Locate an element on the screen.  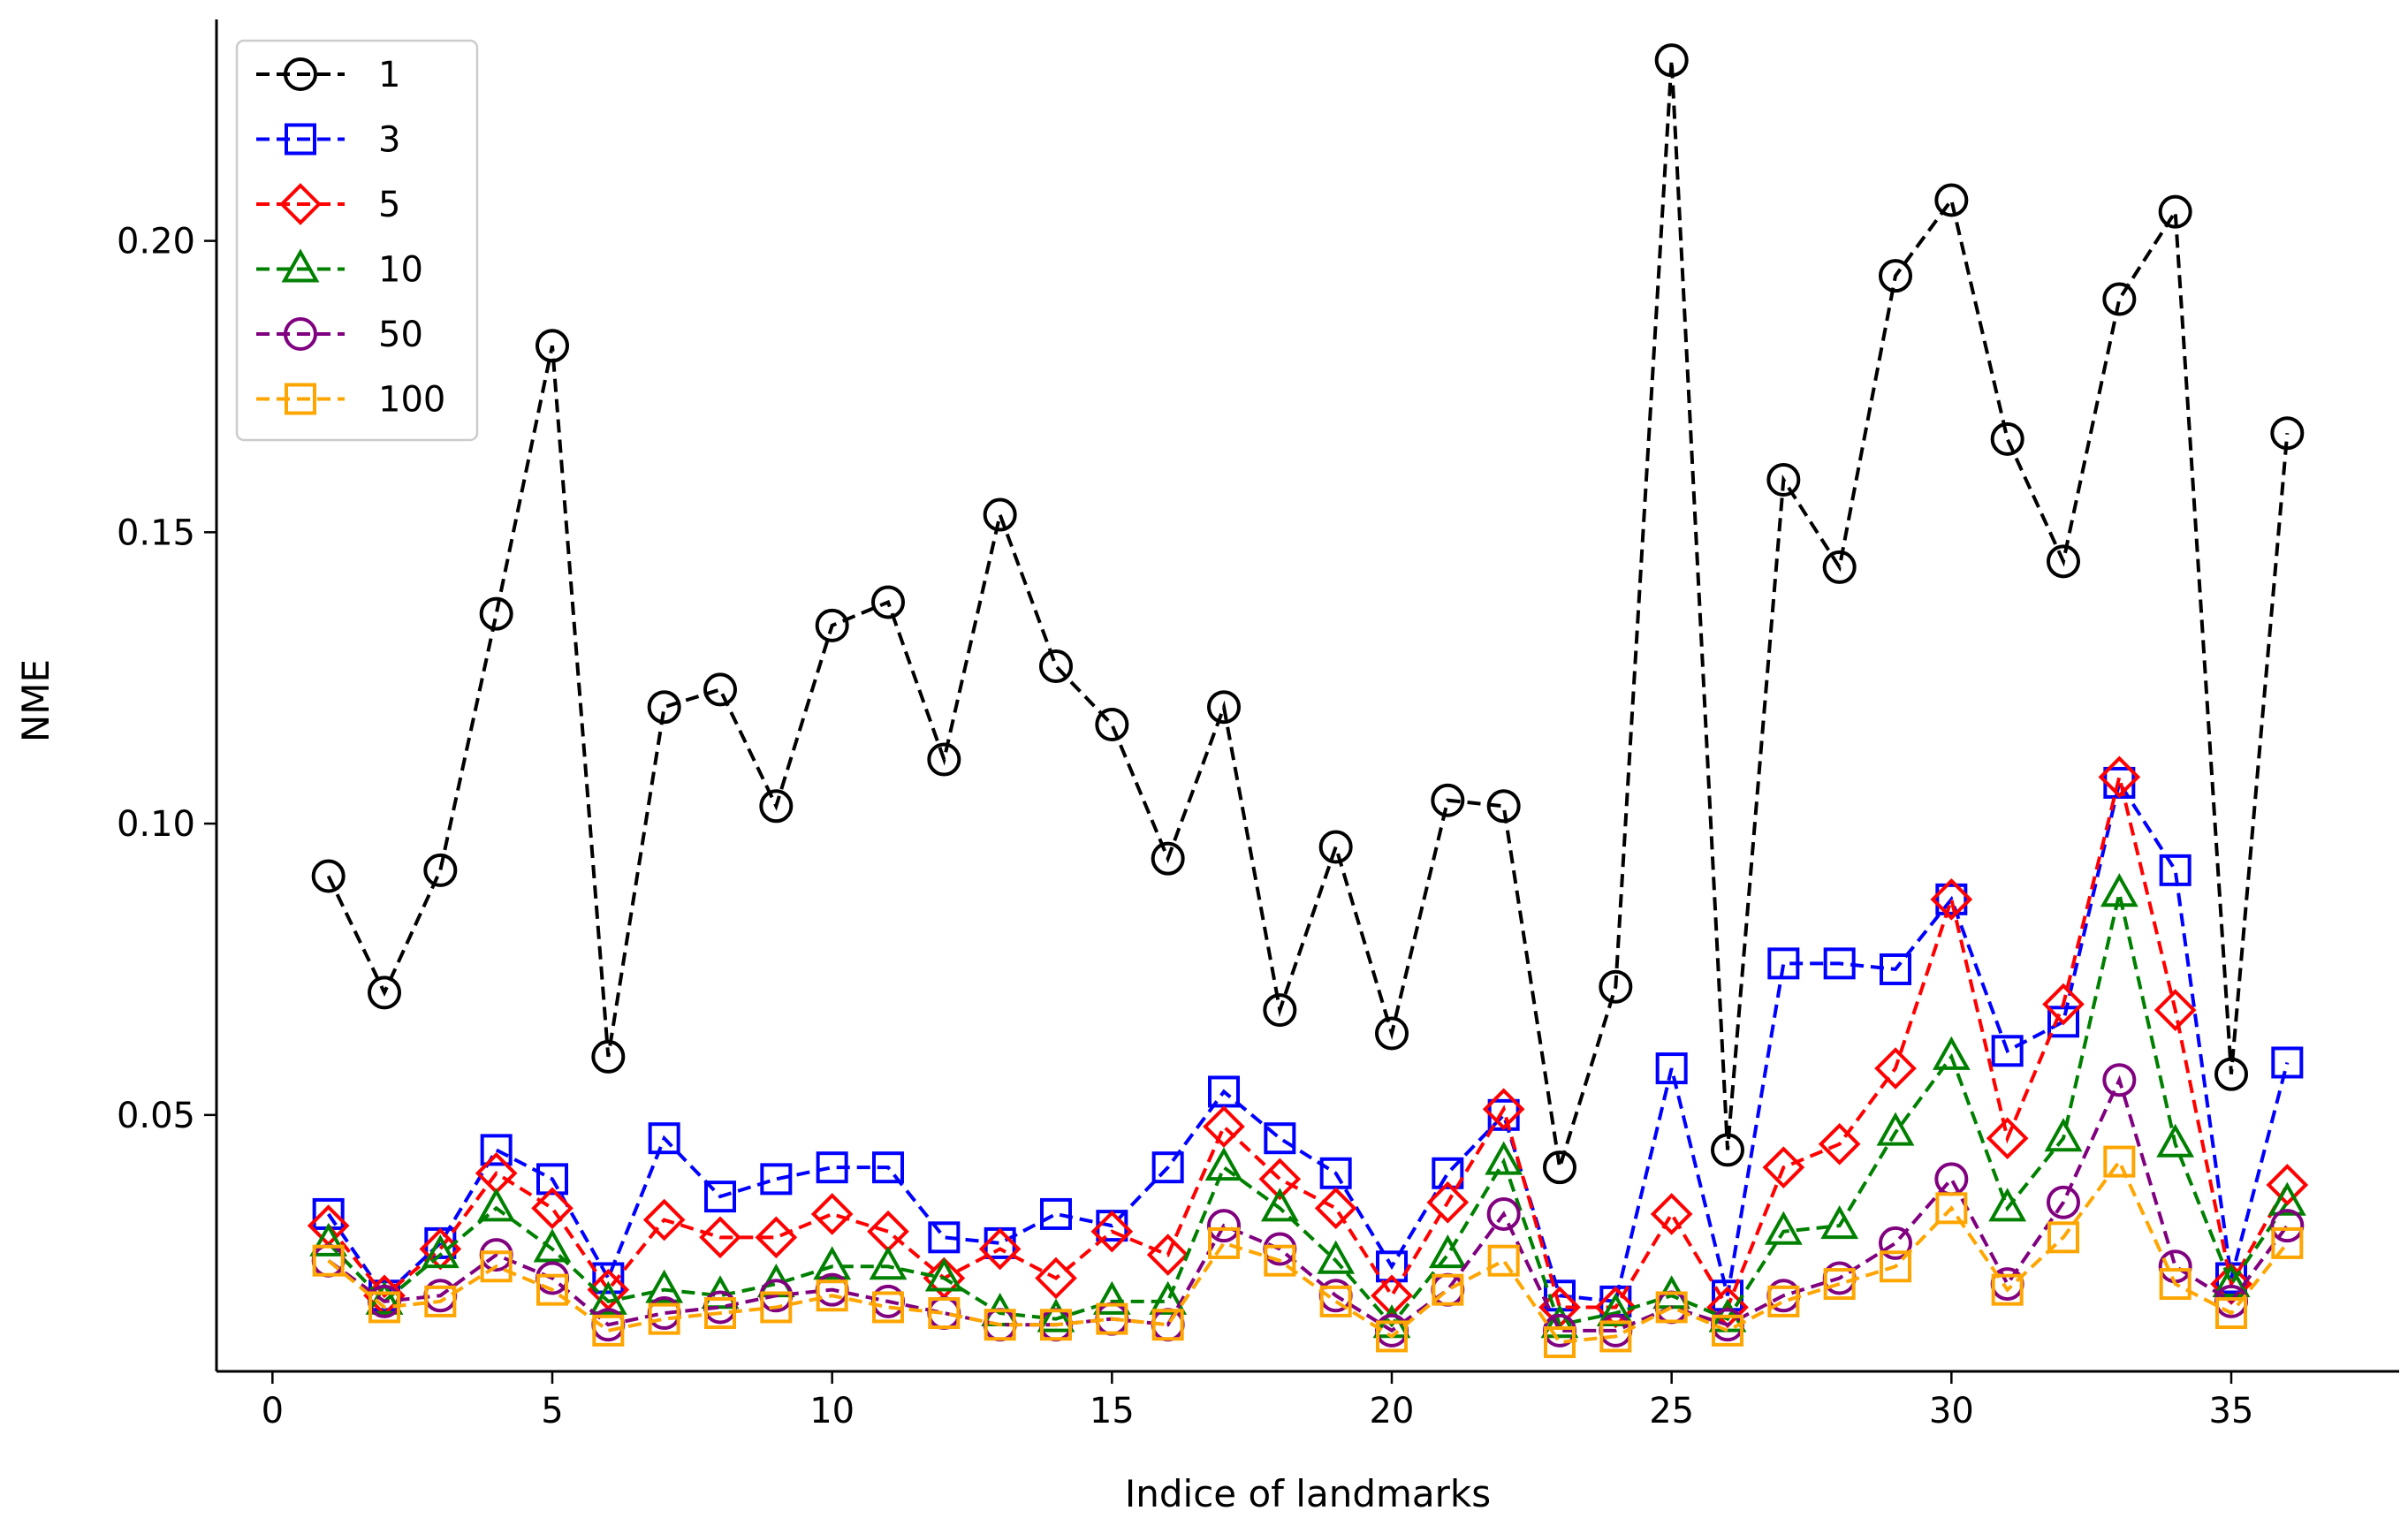
x-tick-label-20: 20 is located at coordinates (1393, 1411).